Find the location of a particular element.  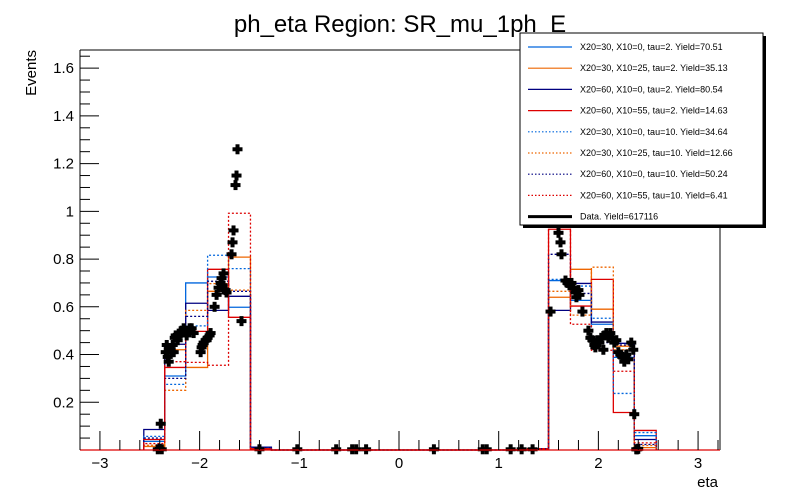

legend-entry: Data. Yield=617116 is located at coordinates (593, 217).